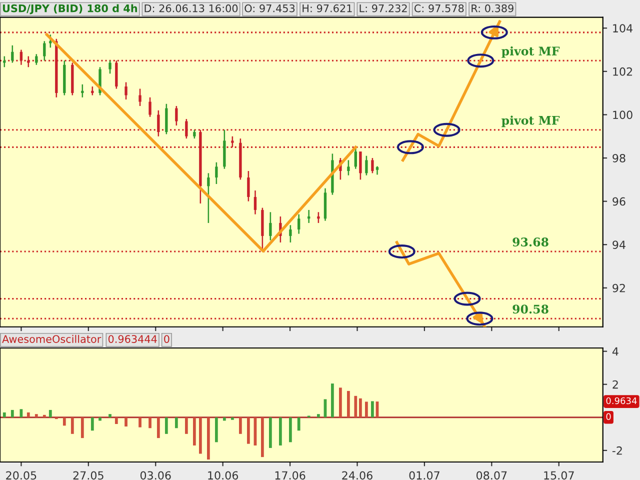 Image resolution: width=640 pixels, height=480 pixels. Describe the element at coordinates (269, 8) in the screenshot. I see `text: O: 97.453` at that location.